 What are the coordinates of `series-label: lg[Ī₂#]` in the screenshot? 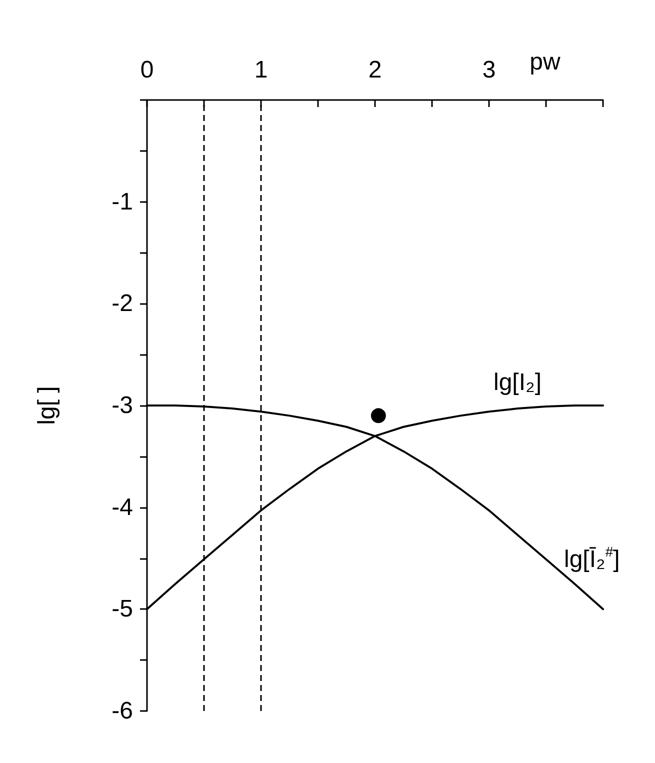 It's located at (592, 558).